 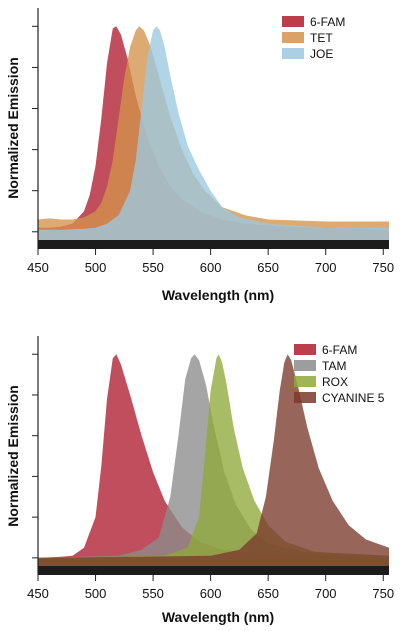 What do you see at coordinates (321, 54) in the screenshot?
I see `legend-label-joe: JOE` at bounding box center [321, 54].